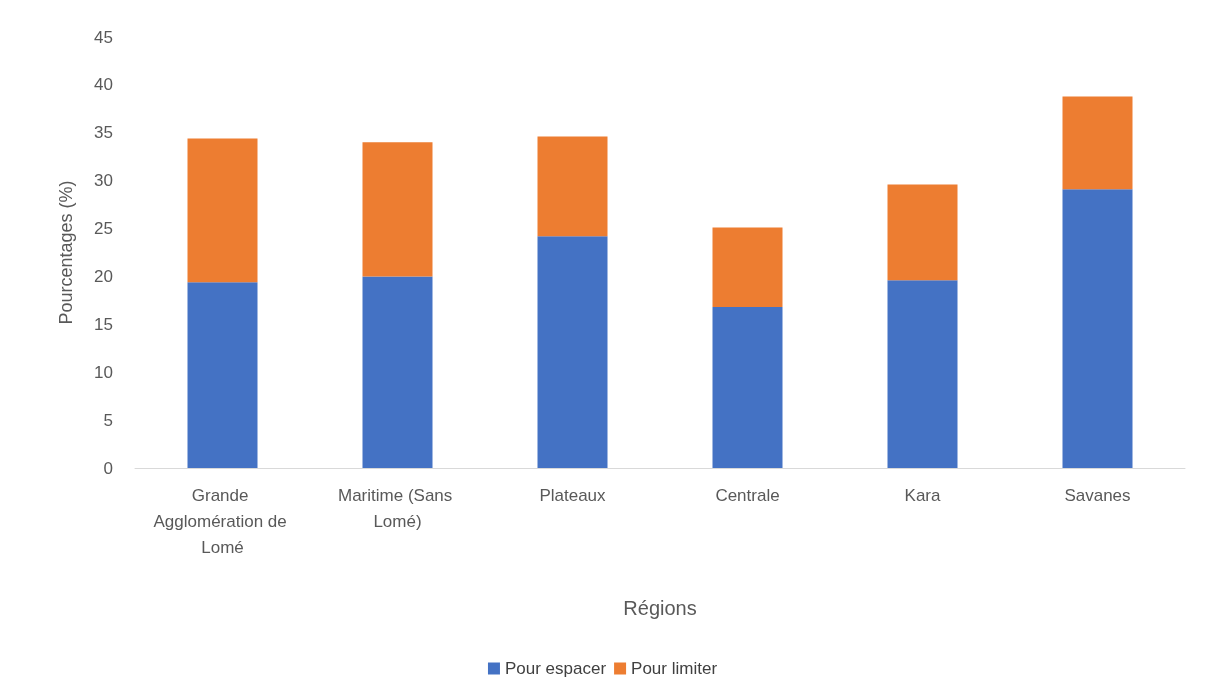  I want to click on y-axis-title: Pourcentages (%), so click(66, 252).